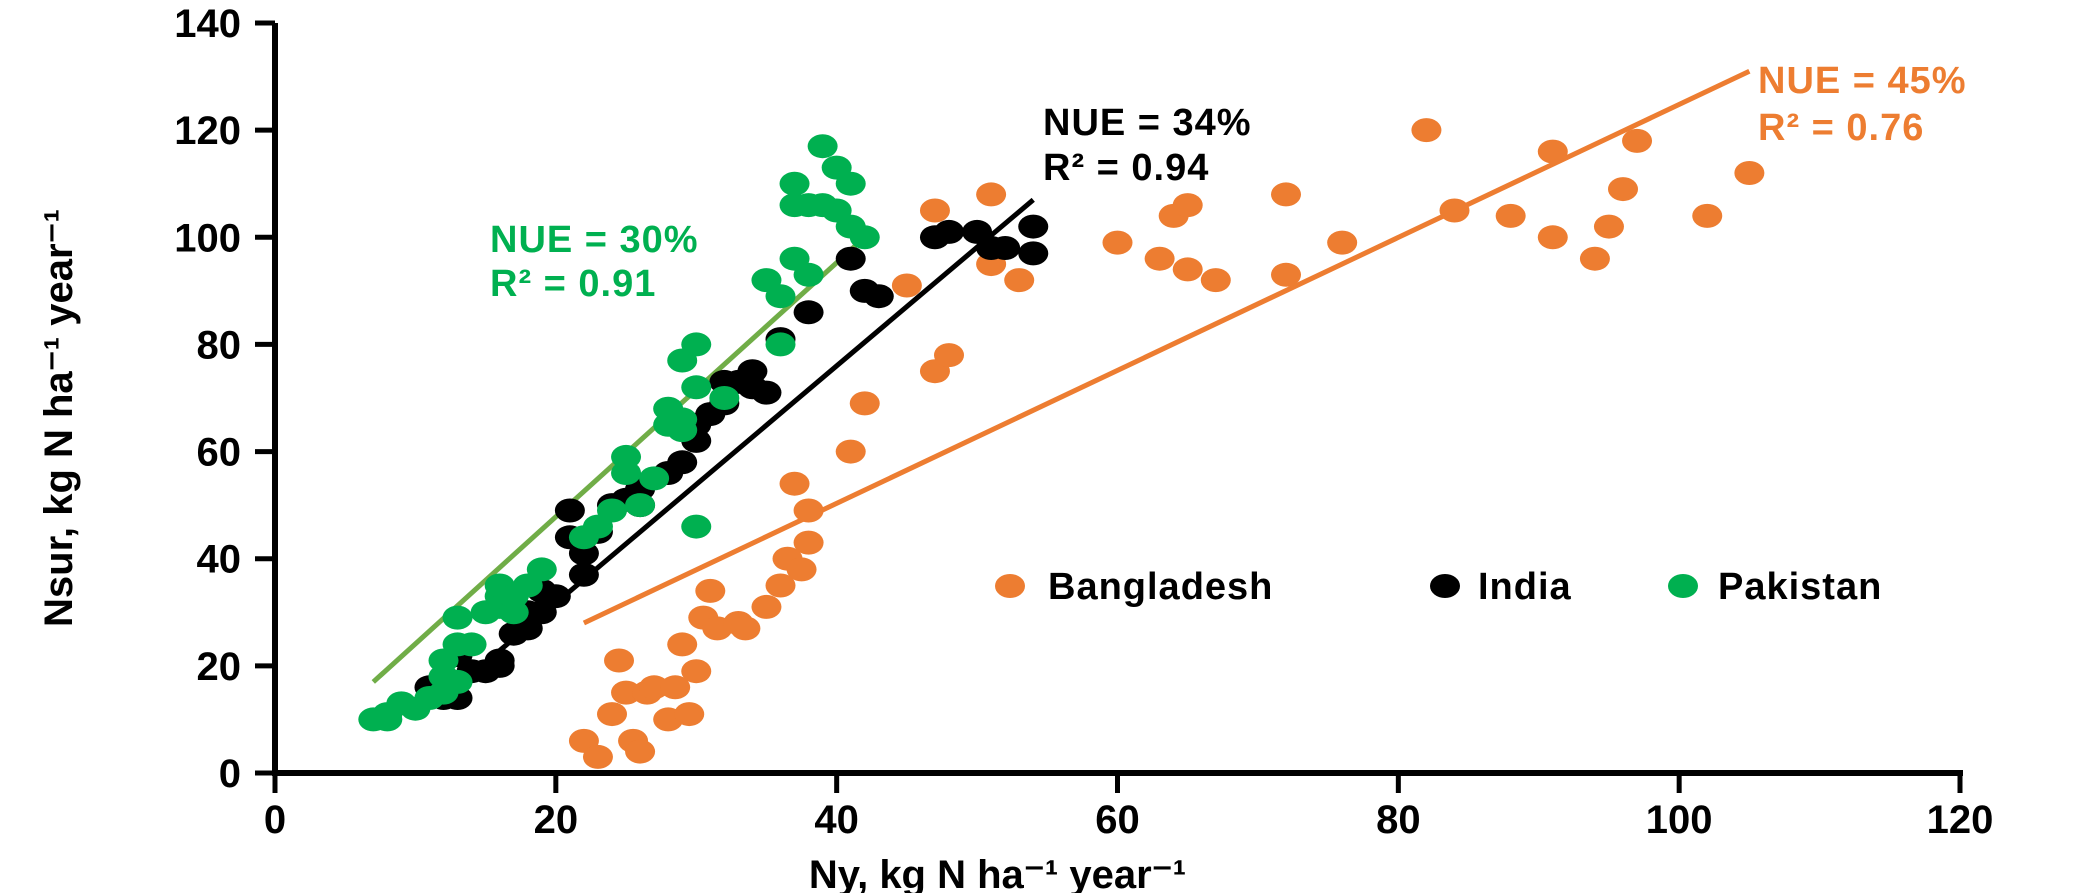  What do you see at coordinates (219, 560) in the screenshot?
I see `y-tick-label: 40` at bounding box center [219, 560].